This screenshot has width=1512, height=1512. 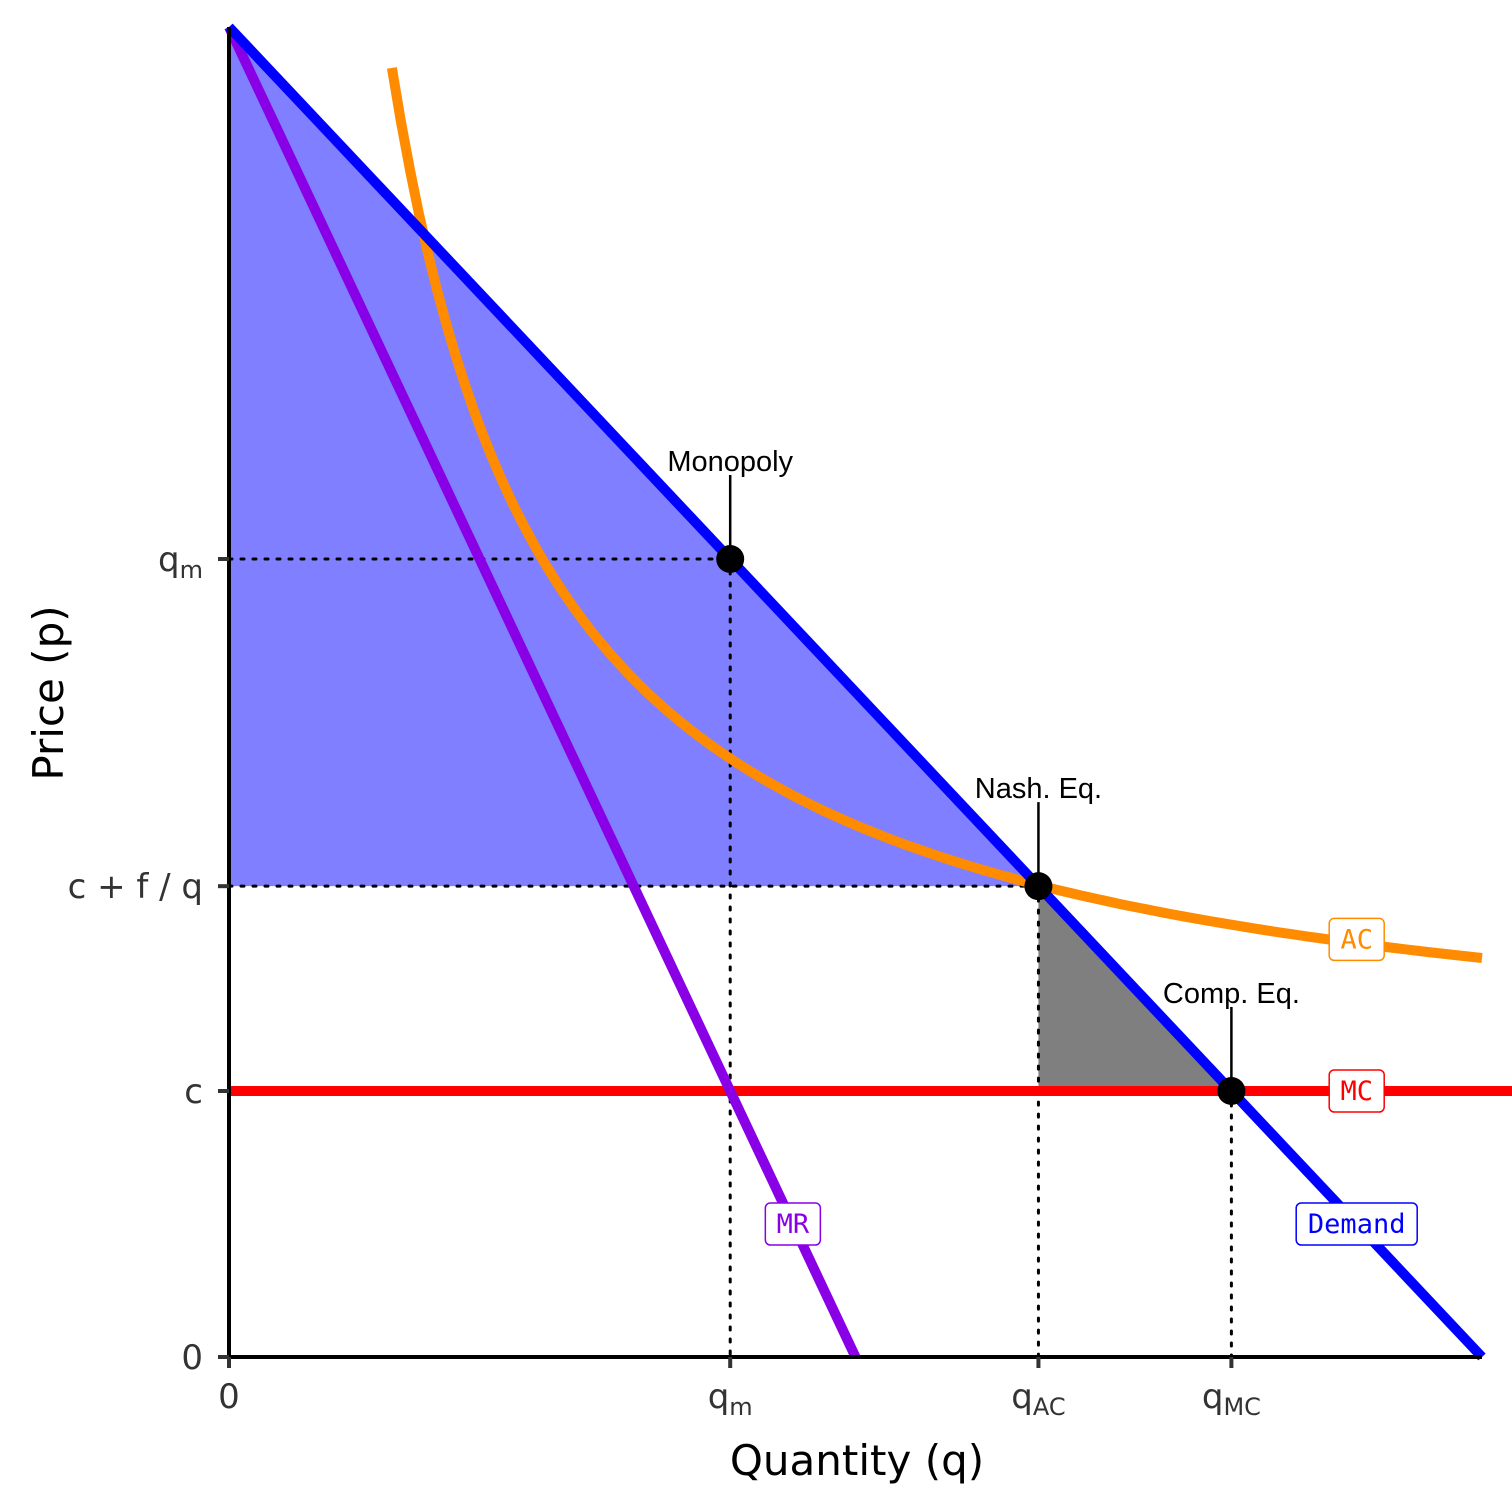 What do you see at coordinates (730, 462) in the screenshot?
I see `monopoly-label: Monopoly` at bounding box center [730, 462].